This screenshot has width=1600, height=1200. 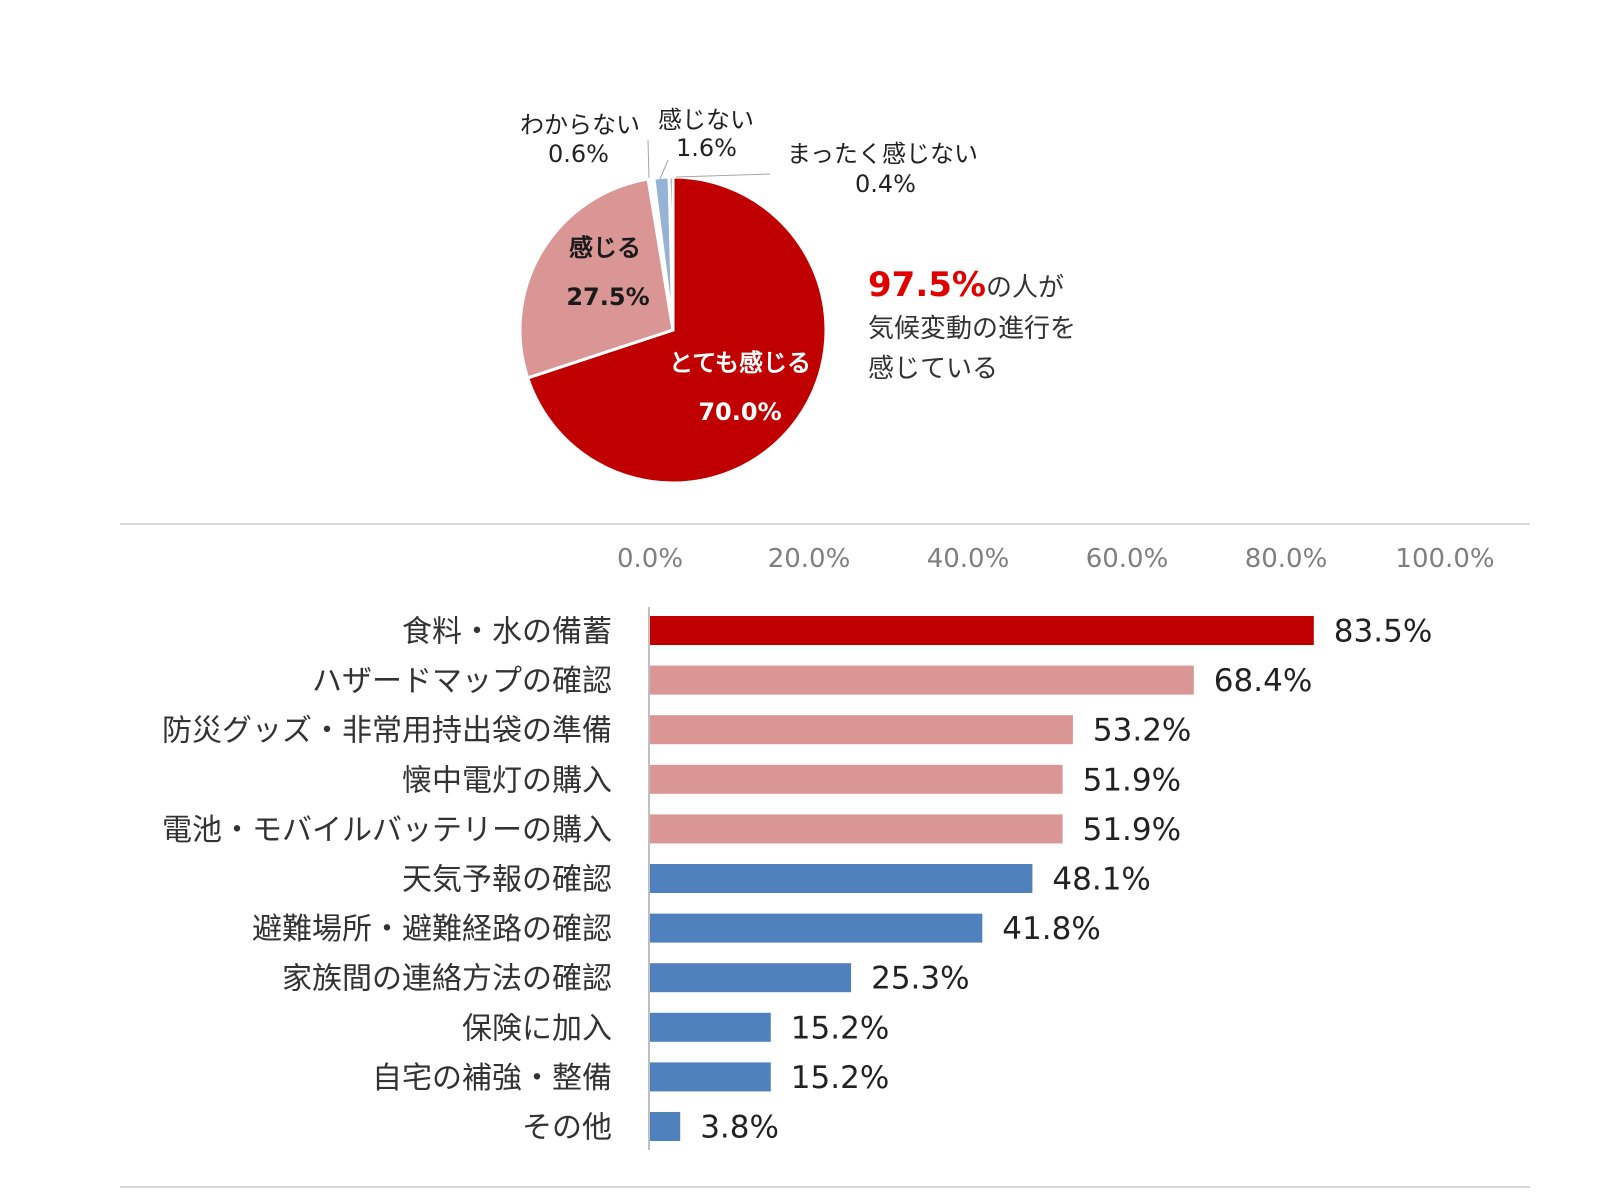 I want to click on callout-line-1: 97.5%の人が, so click(x=966, y=285).